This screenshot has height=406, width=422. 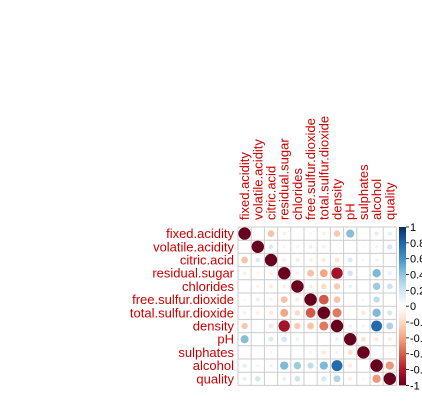 I want to click on corr-circle-density-total.sulfur.dioxide, so click(x=324, y=326).